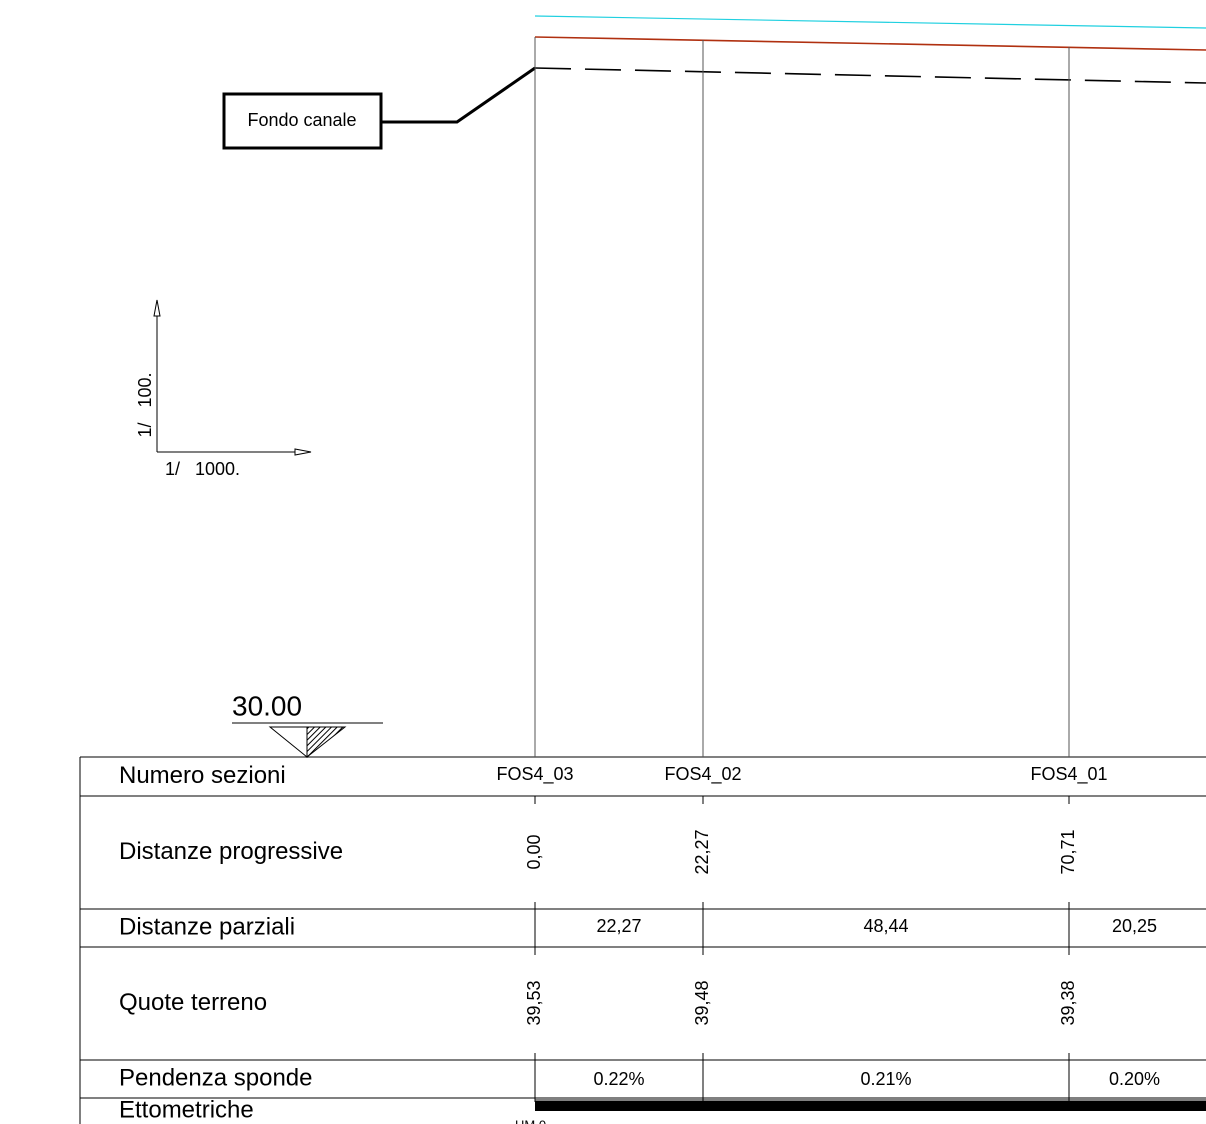  Describe the element at coordinates (618, 1079) in the screenshot. I see `slope: 0.22%` at that location.